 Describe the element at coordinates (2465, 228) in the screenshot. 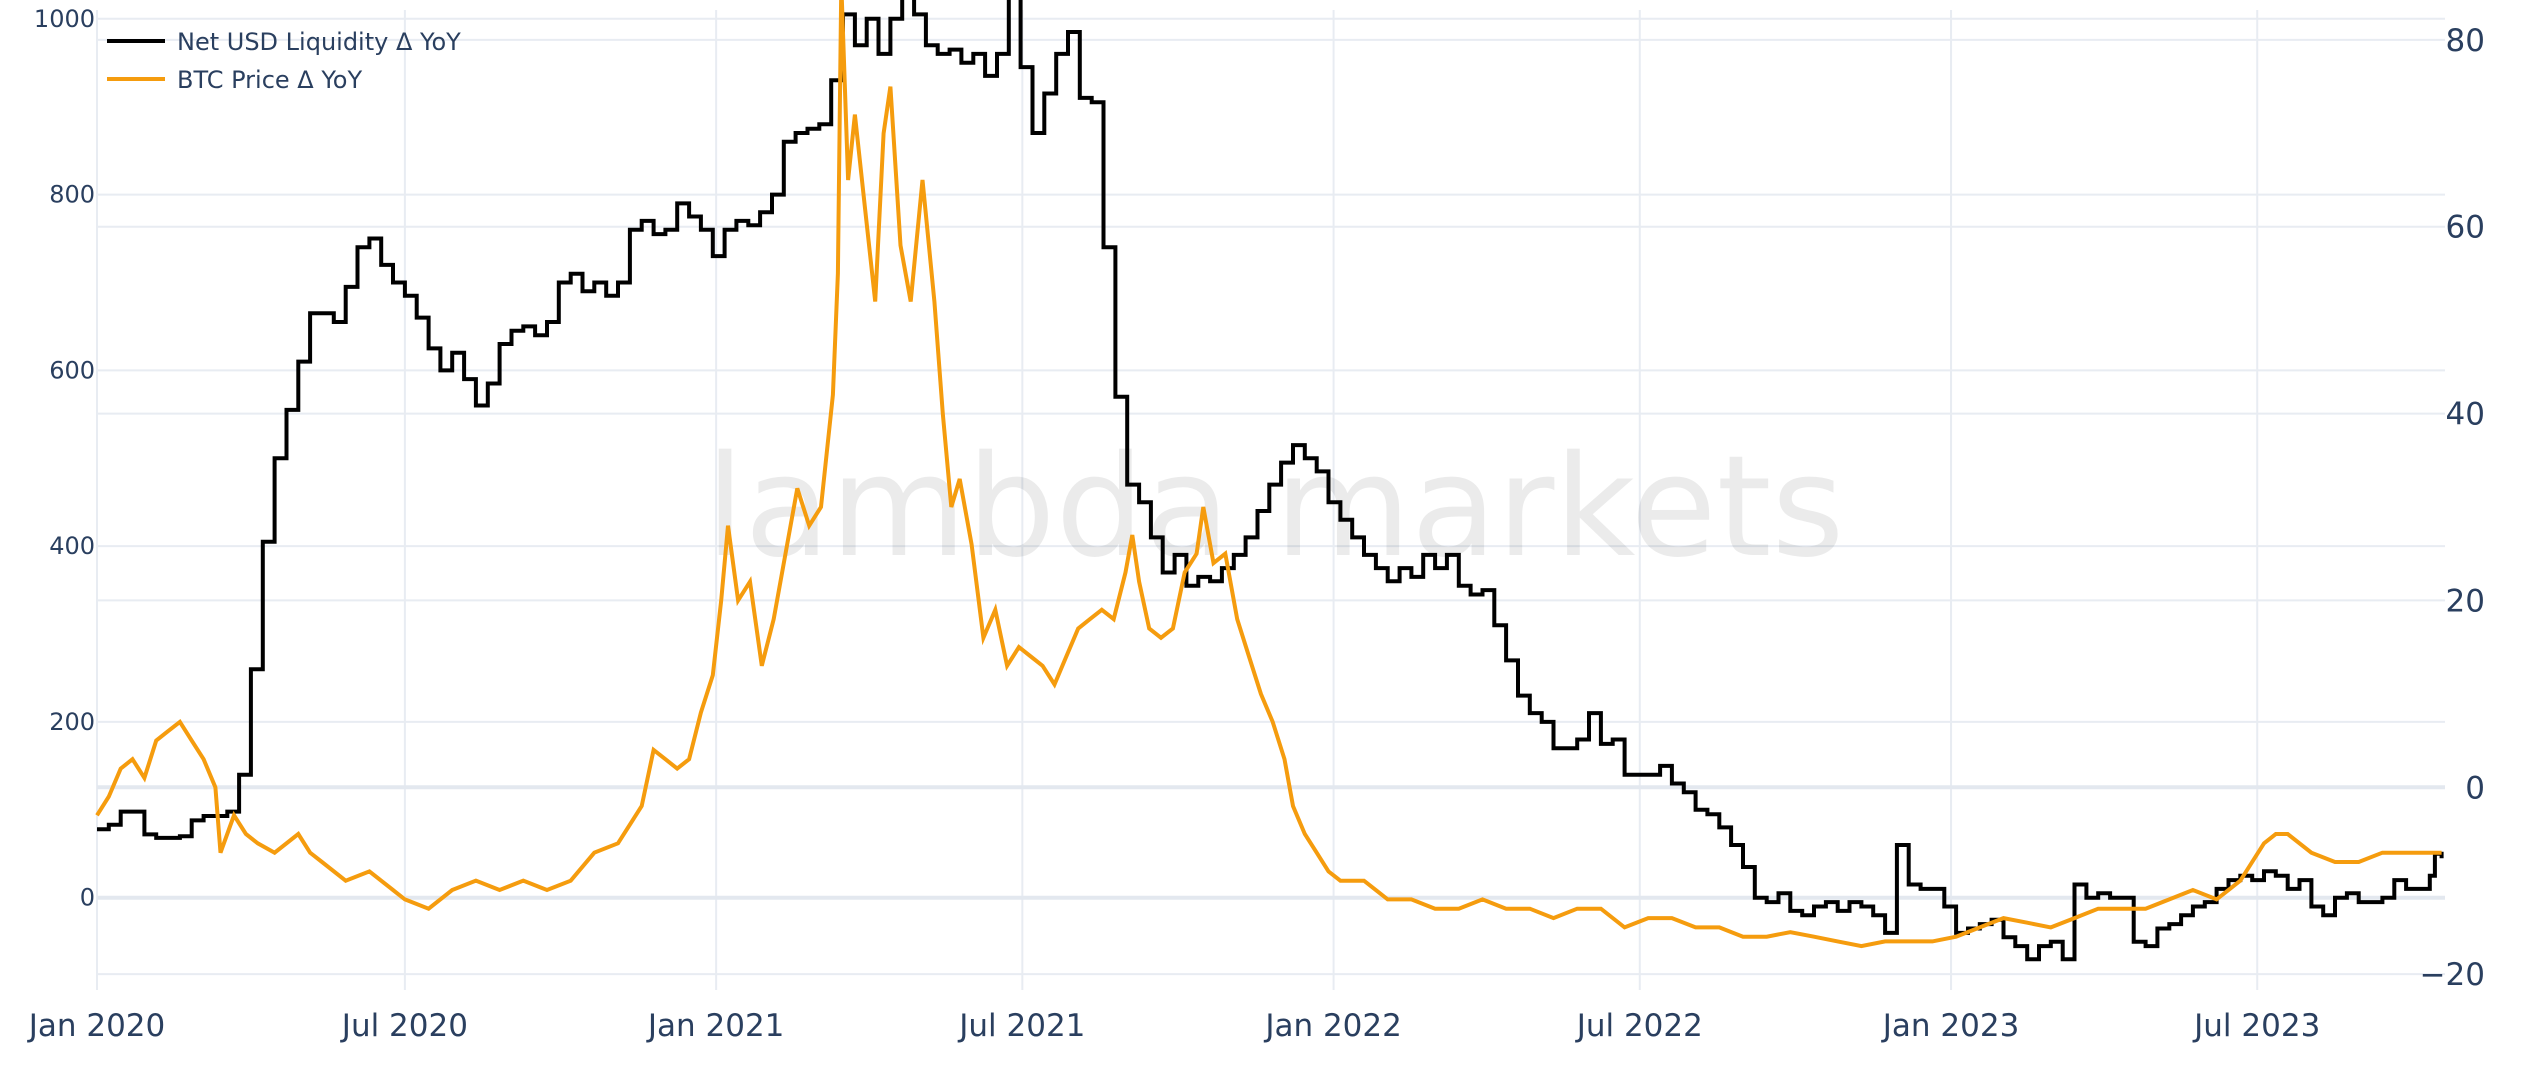

I see `y-right-tick-label: 60` at that location.